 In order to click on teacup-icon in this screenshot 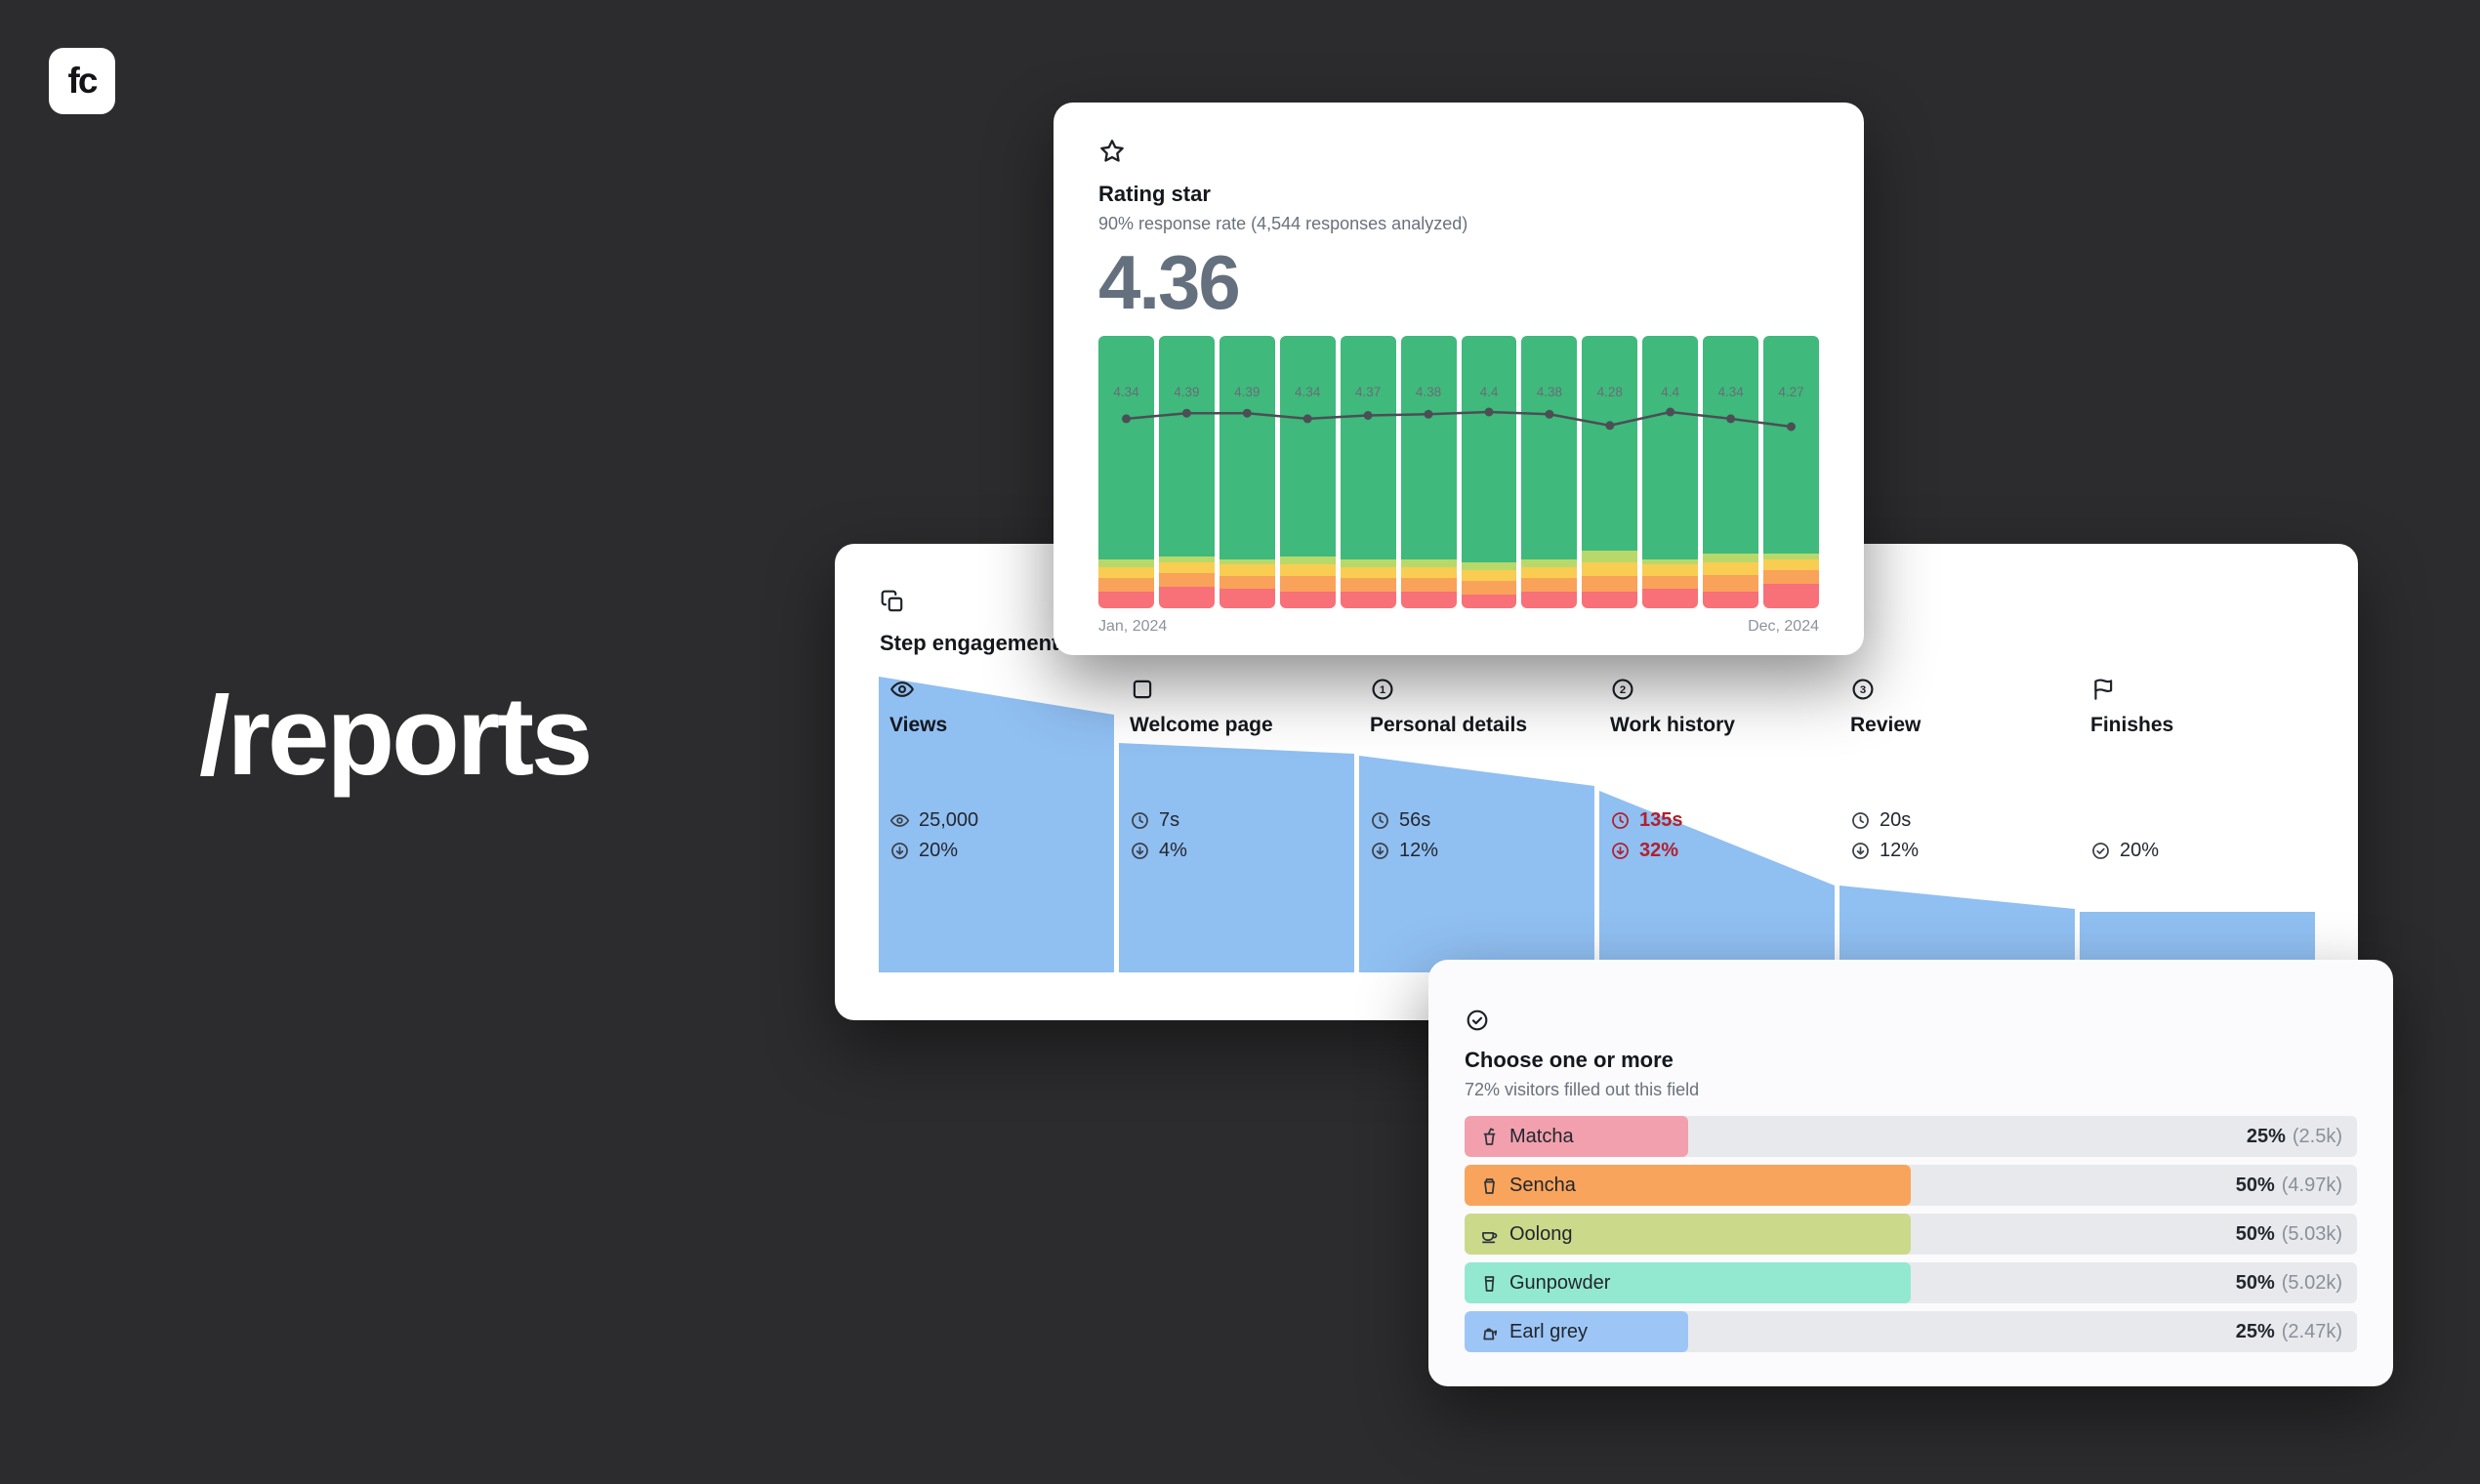, I will do `click(1490, 1234)`.